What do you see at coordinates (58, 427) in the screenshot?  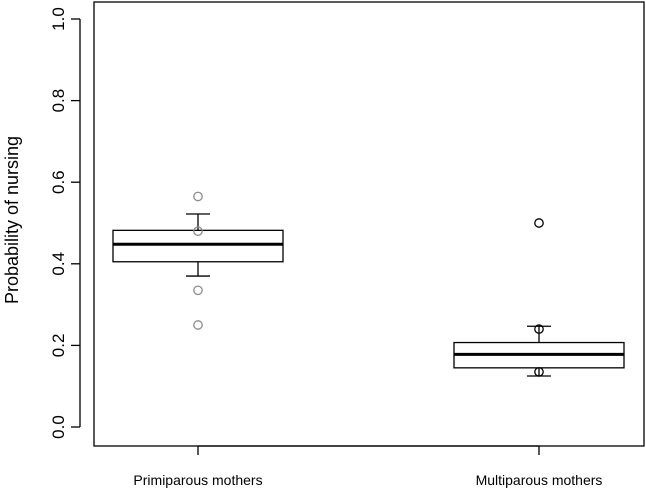 I see `y-tick-label: 0.0` at bounding box center [58, 427].